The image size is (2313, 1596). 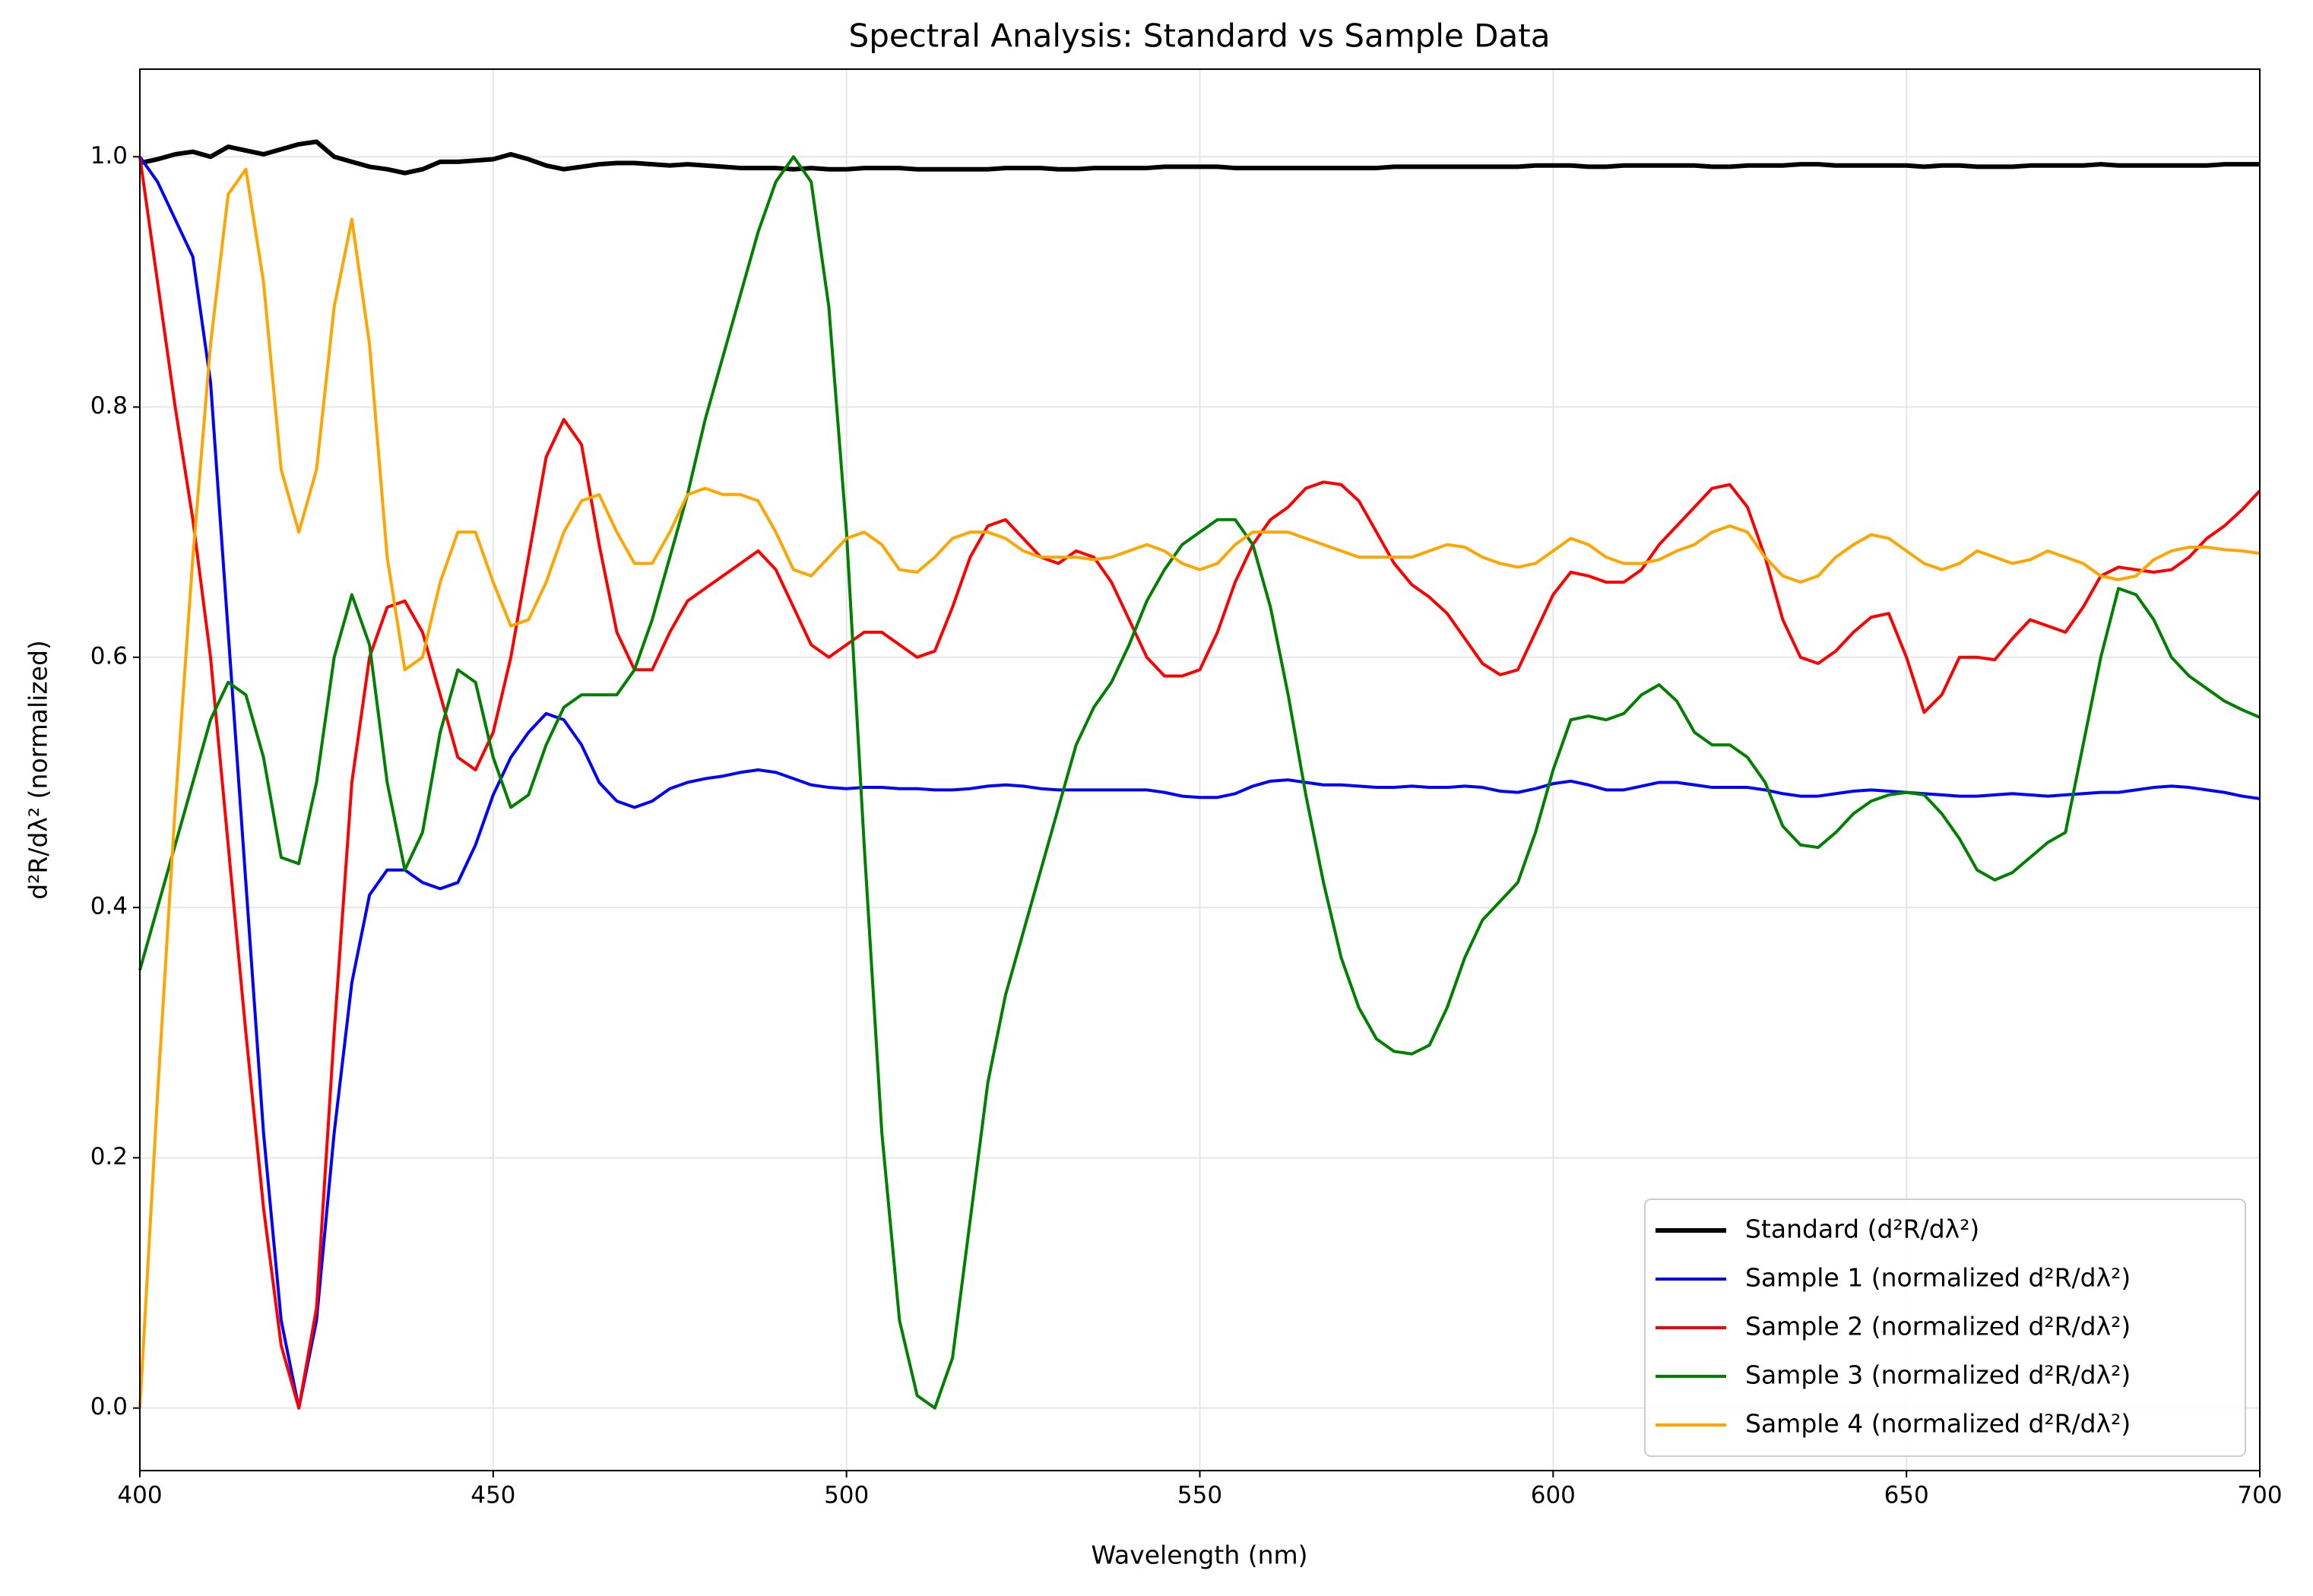 I want to click on x-tick-label: 550, so click(x=1199, y=1495).